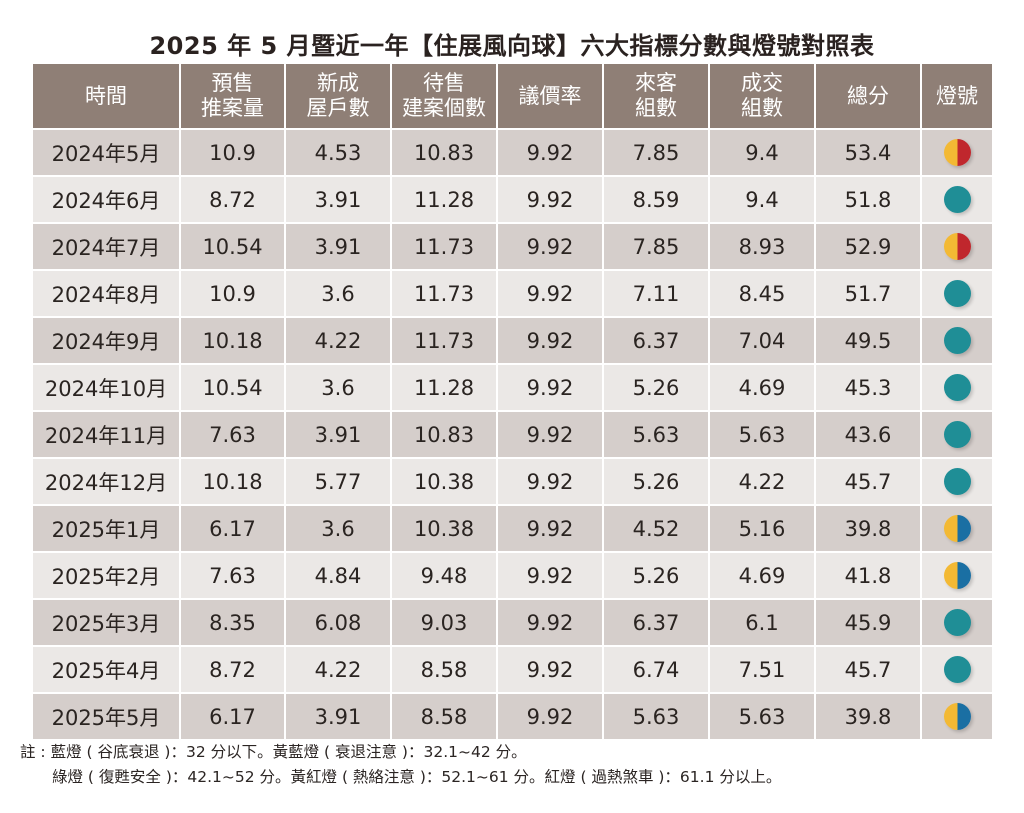 The image size is (1024, 813). Describe the element at coordinates (232, 152) in the screenshot. I see `cell-presale-volume: 10.9` at that location.